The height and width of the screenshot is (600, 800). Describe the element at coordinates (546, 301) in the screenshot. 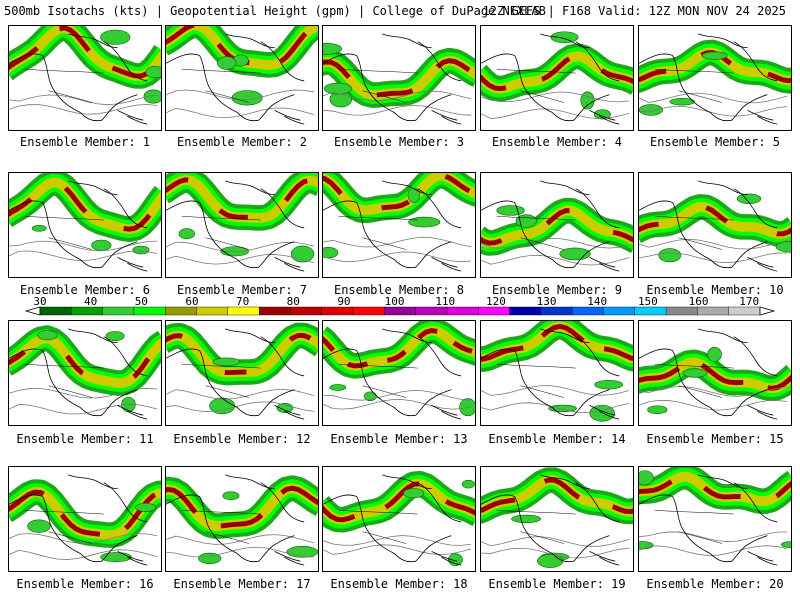

I see `colorbar-tick-label: 130` at that location.